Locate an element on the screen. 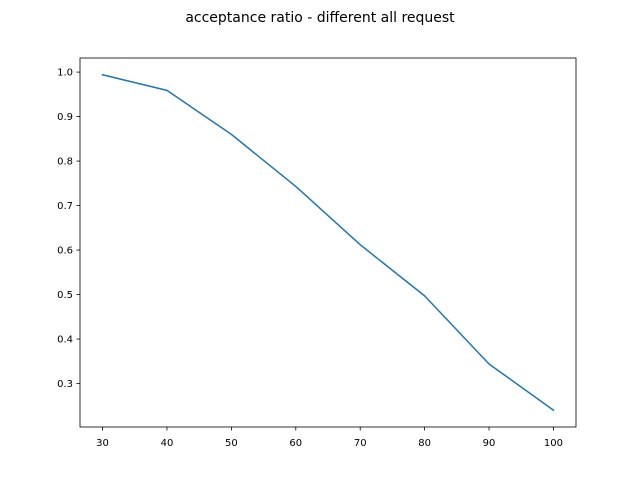 This screenshot has width=640, height=480. y-tick-label: 0.8 is located at coordinates (65, 162).